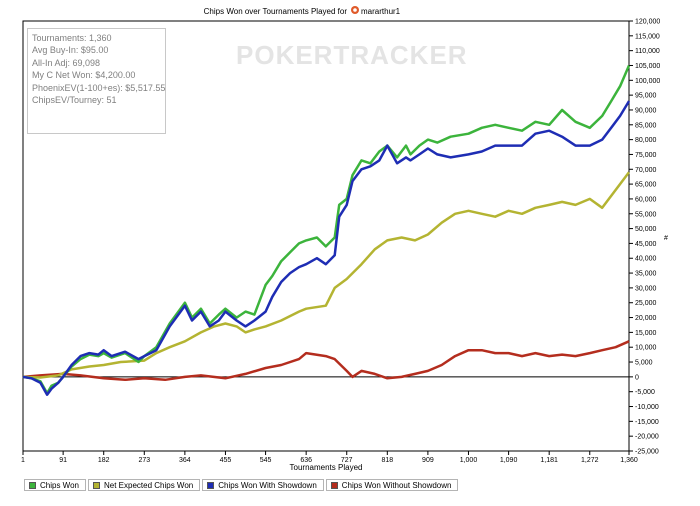 Image resolution: width=700 pixels, height=506 pixels. I want to click on legend-item-net-expected: Net Expected Chips Won, so click(144, 485).